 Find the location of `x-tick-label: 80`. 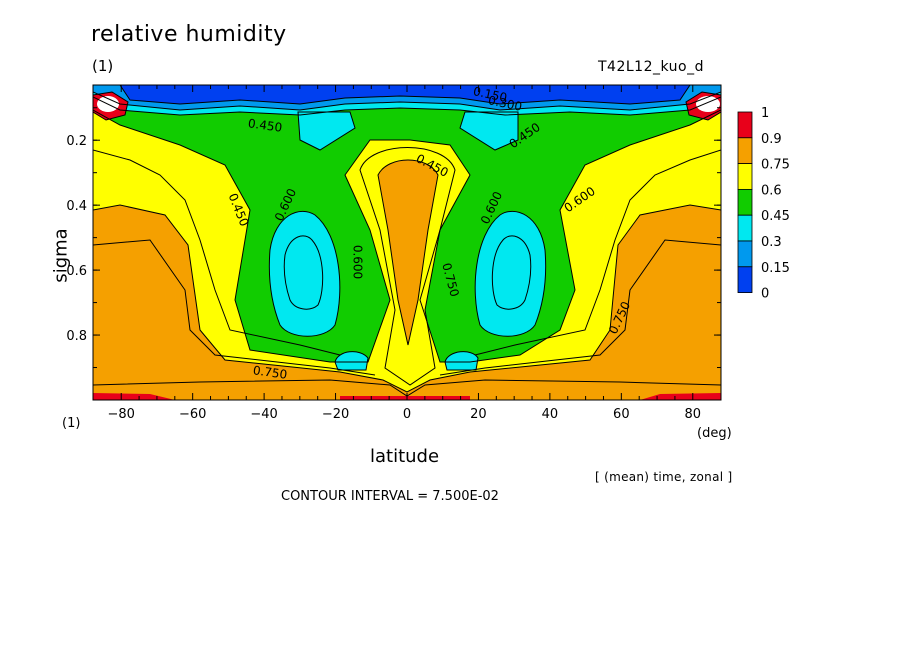

x-tick-label: 80 is located at coordinates (693, 414).